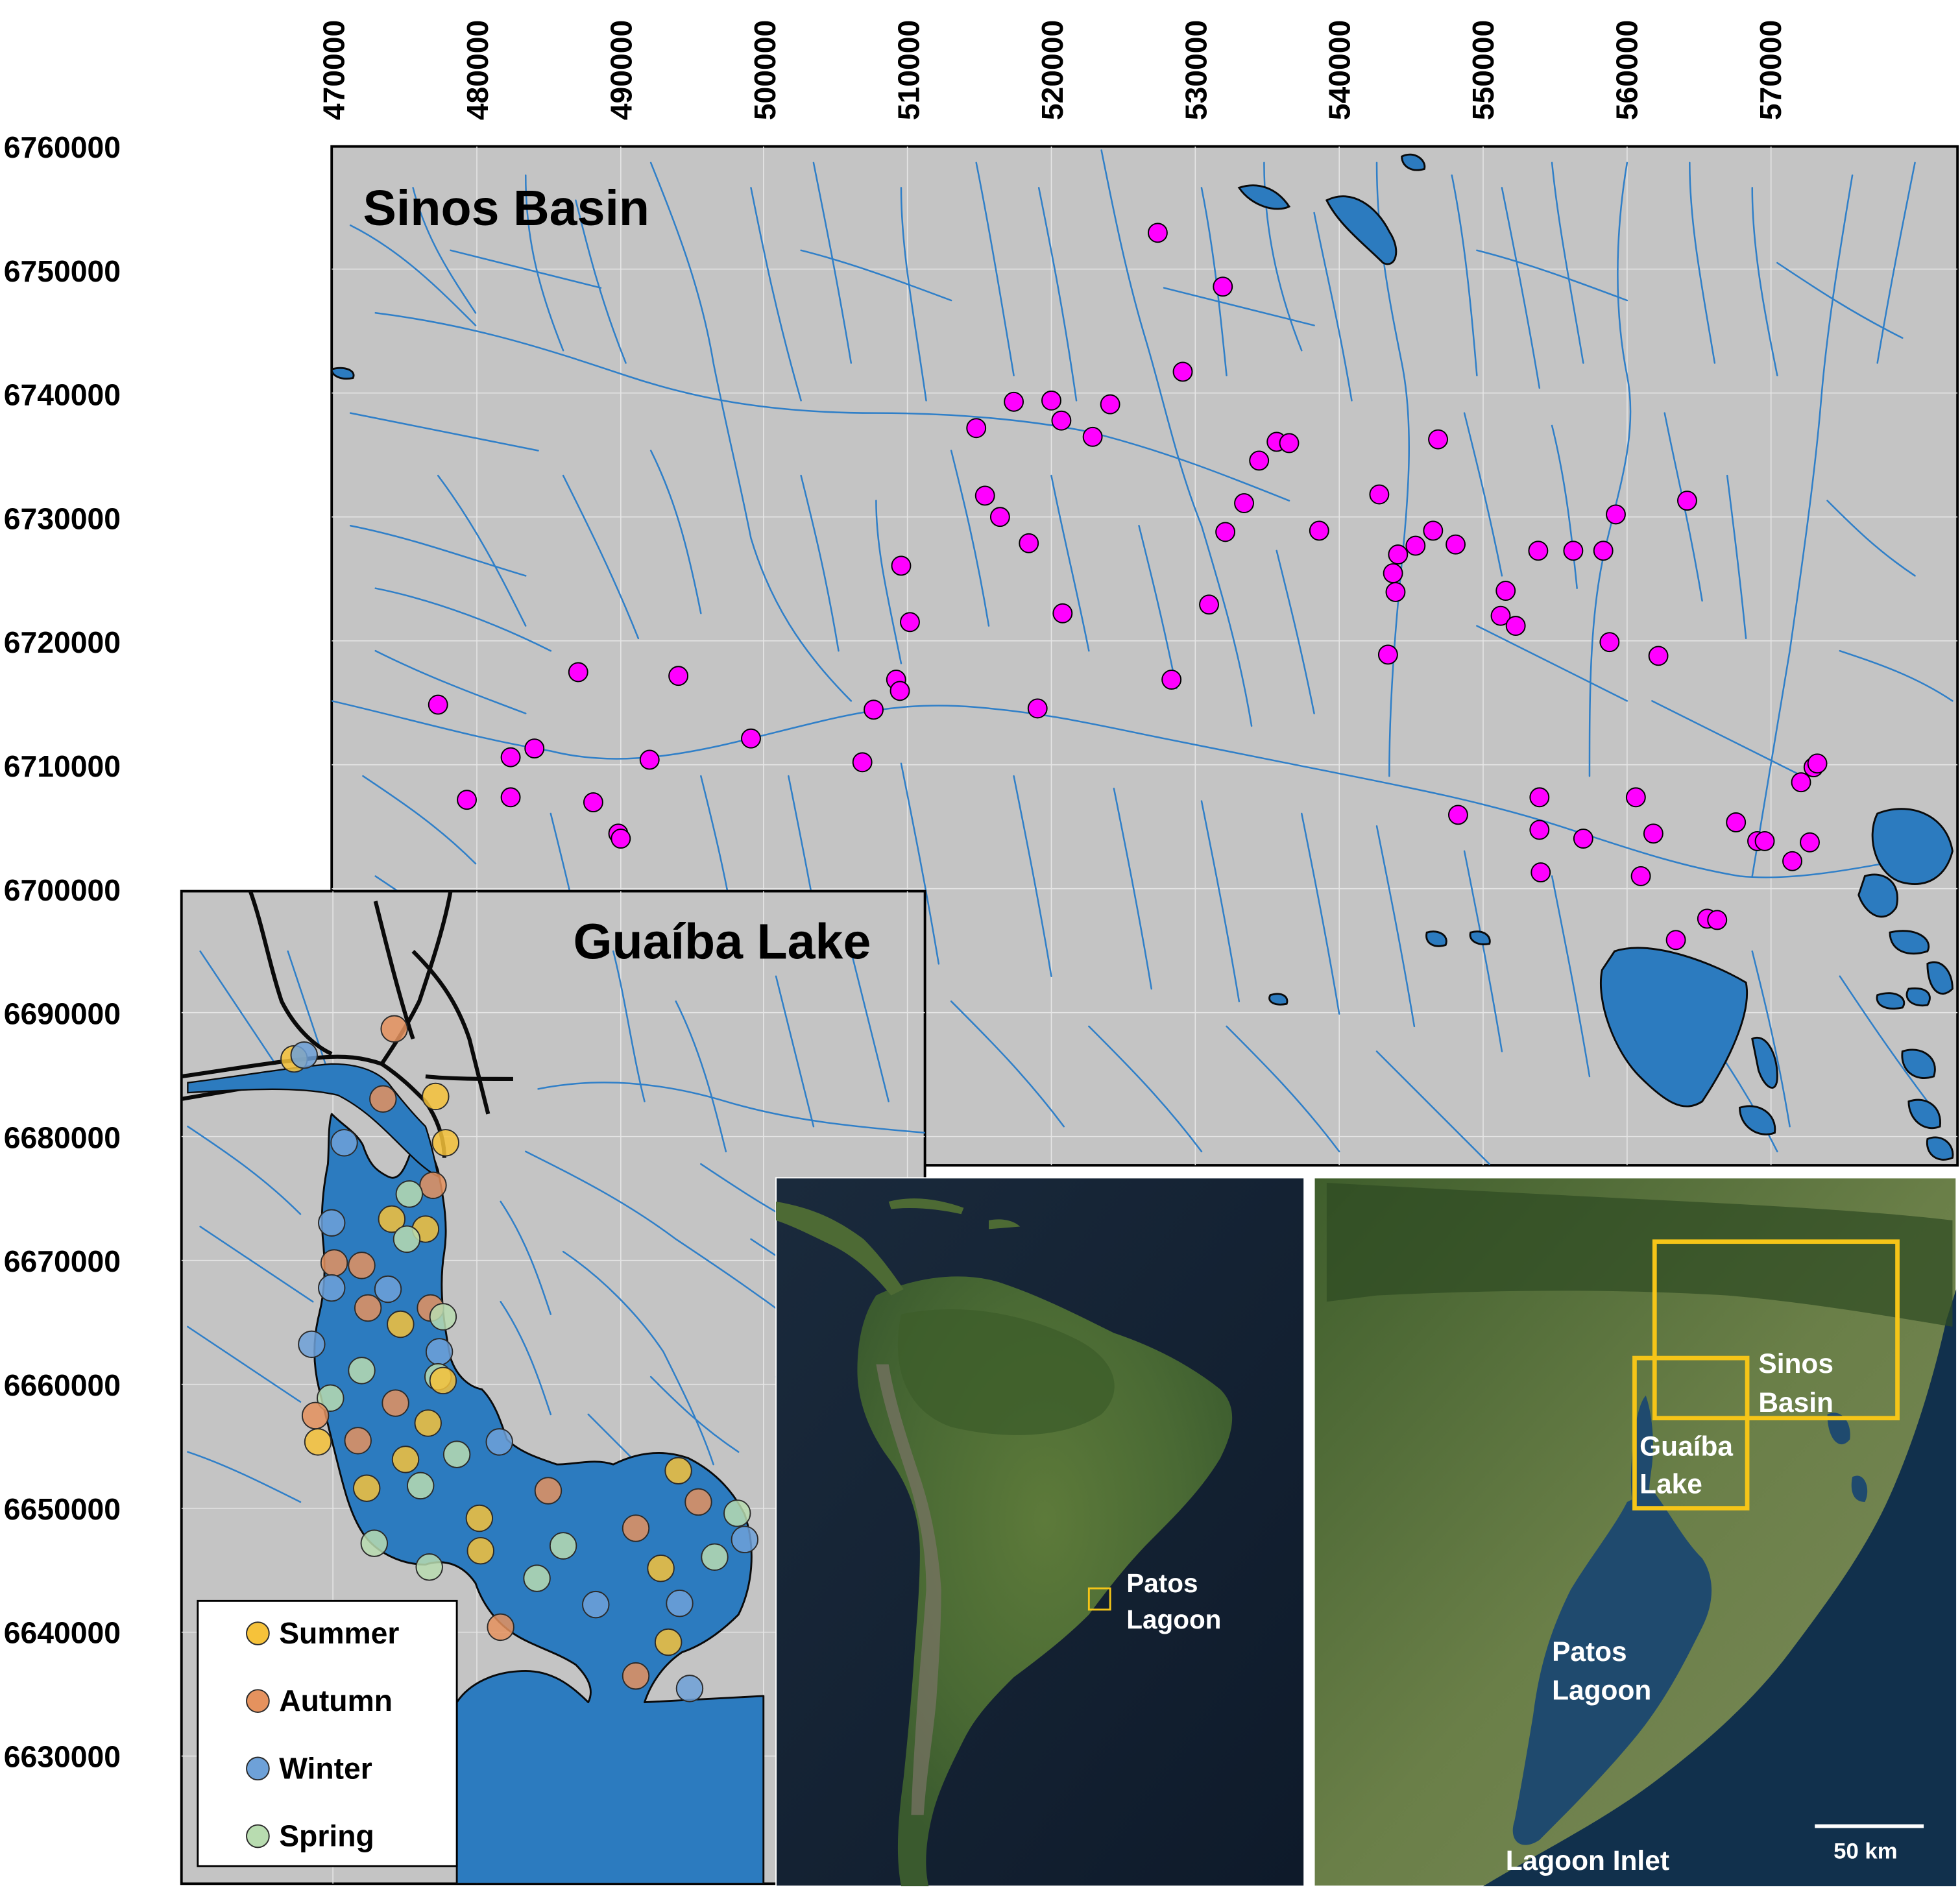  What do you see at coordinates (63, 518) in the screenshot?
I see `y-axis-tick-label: 6730000` at bounding box center [63, 518].